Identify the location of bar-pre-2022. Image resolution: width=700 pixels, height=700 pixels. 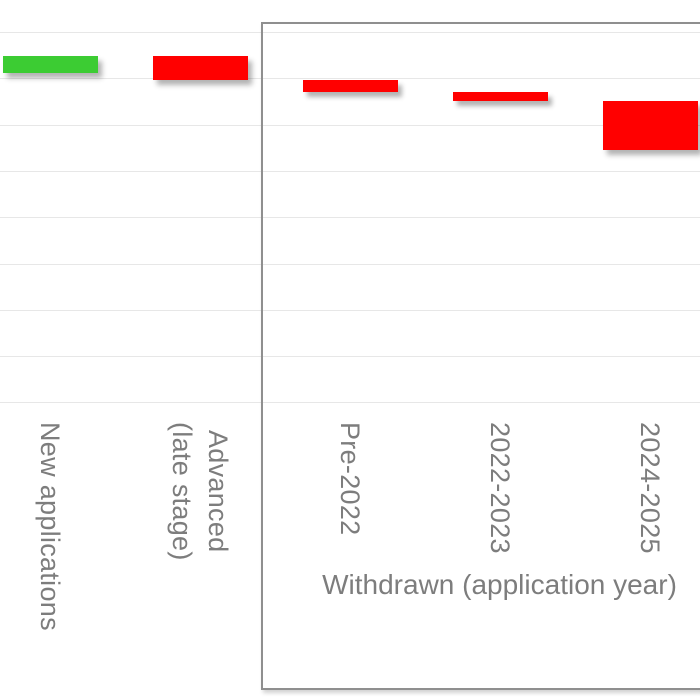
(350, 86).